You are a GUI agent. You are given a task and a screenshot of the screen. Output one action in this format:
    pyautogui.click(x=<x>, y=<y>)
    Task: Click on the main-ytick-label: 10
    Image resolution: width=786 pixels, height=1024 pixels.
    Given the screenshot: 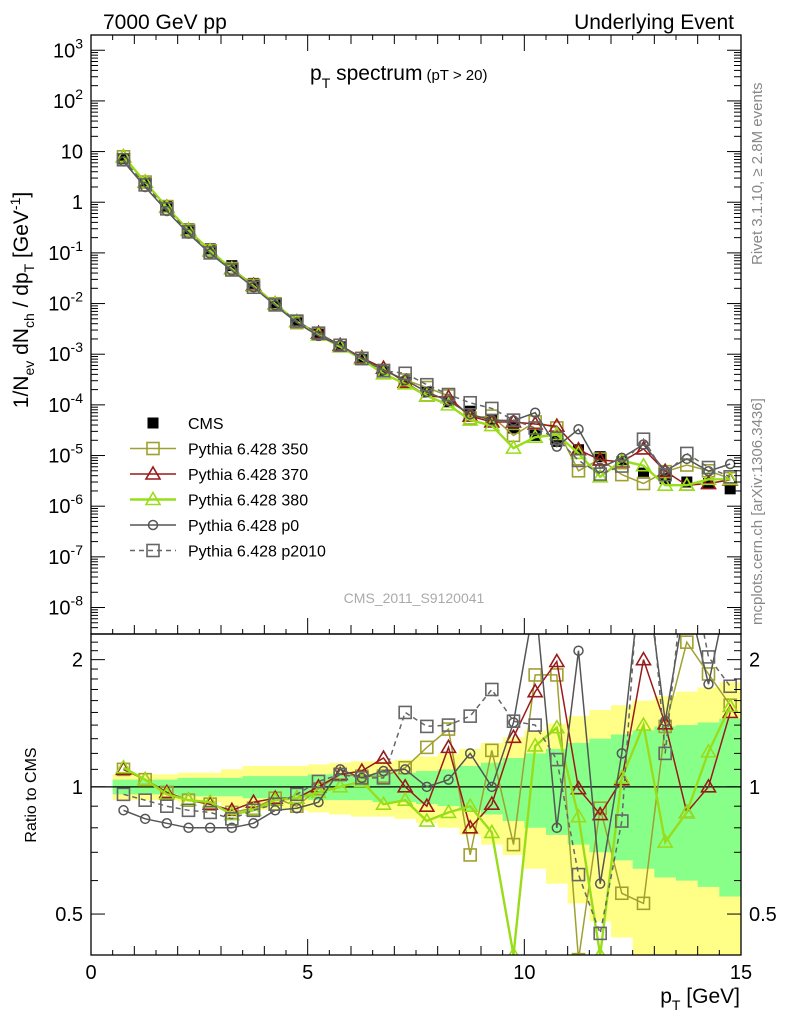 What is the action you would take?
    pyautogui.click(x=72, y=153)
    